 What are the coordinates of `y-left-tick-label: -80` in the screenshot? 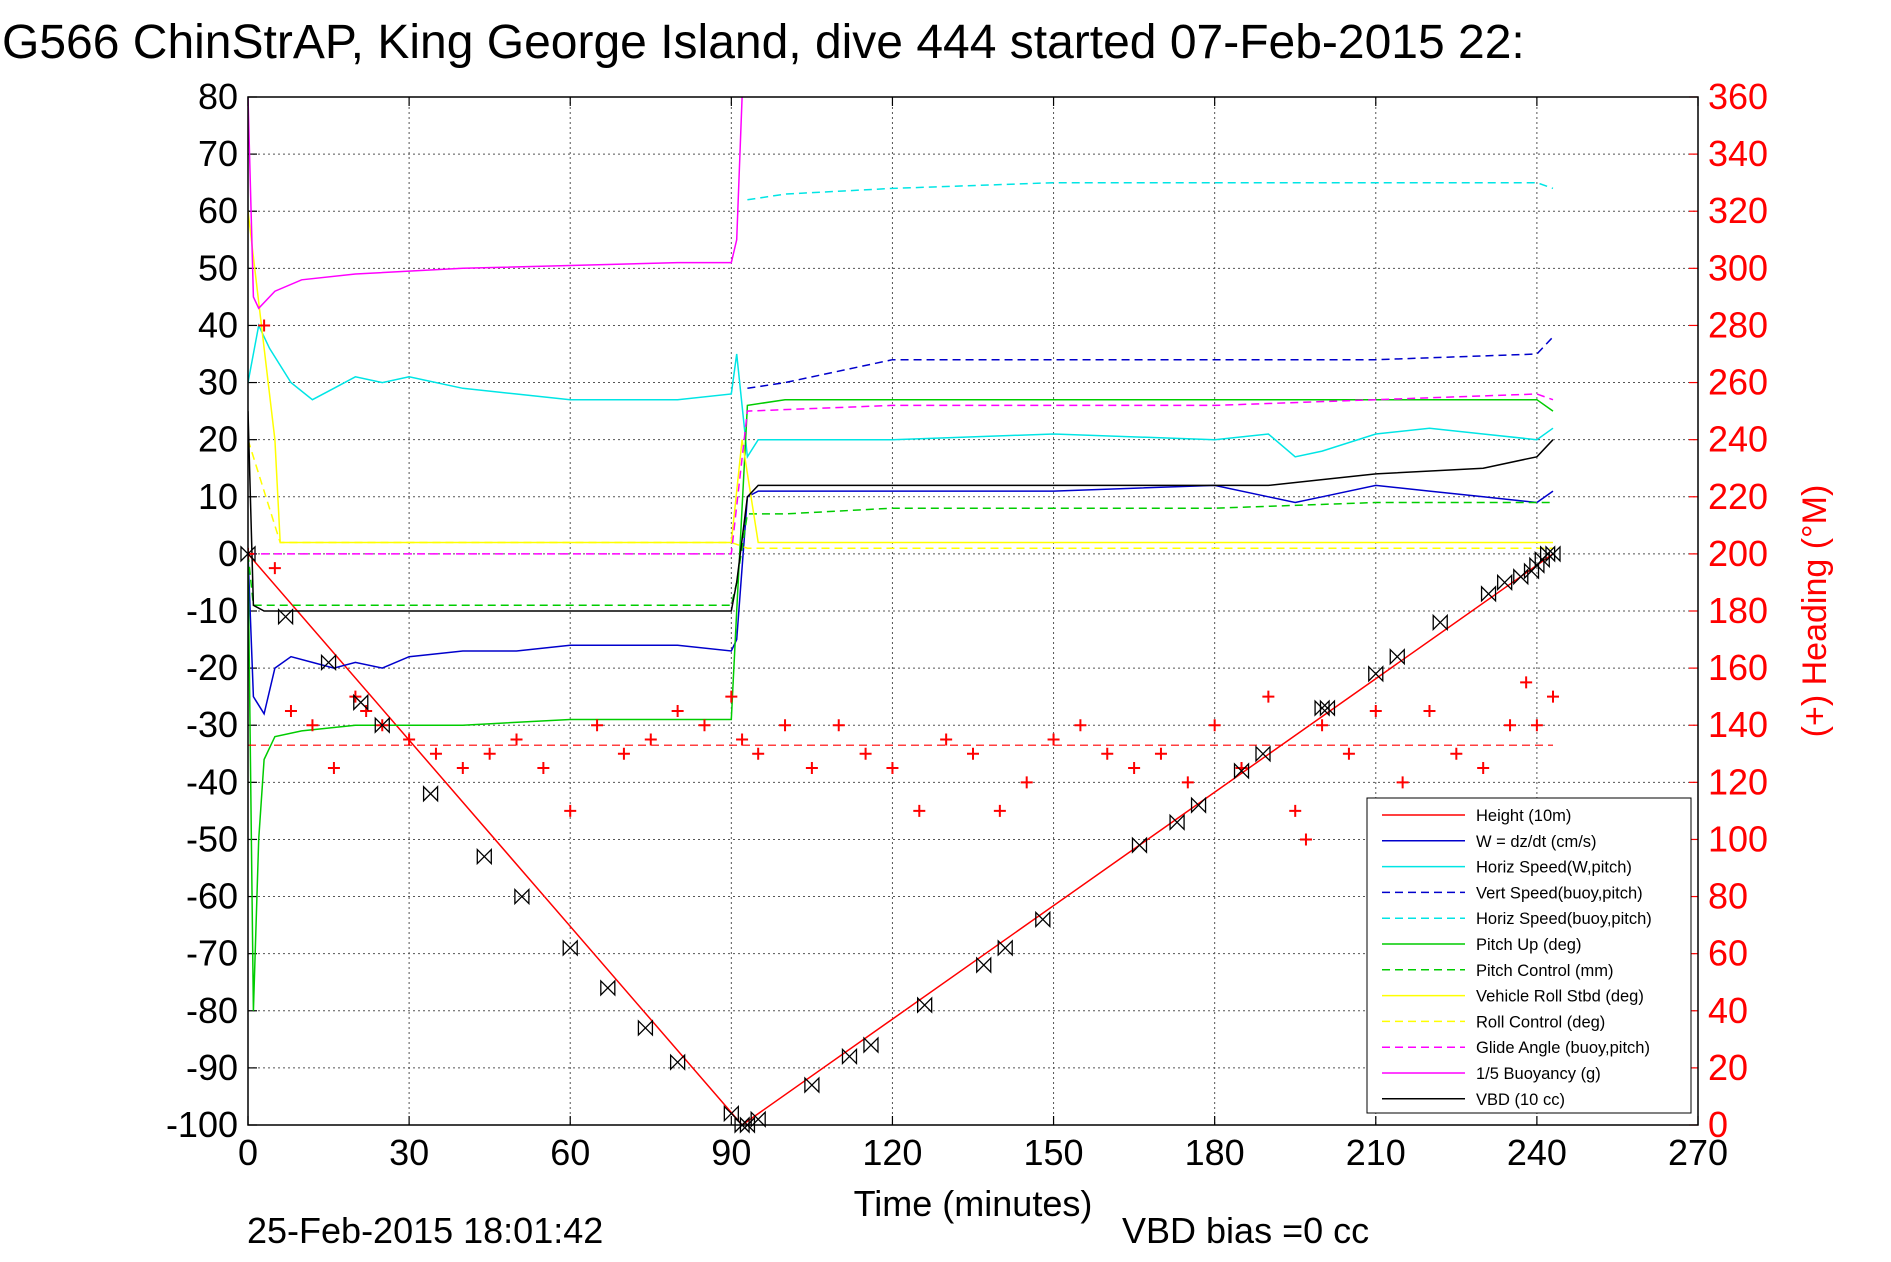 It's located at (212, 1010).